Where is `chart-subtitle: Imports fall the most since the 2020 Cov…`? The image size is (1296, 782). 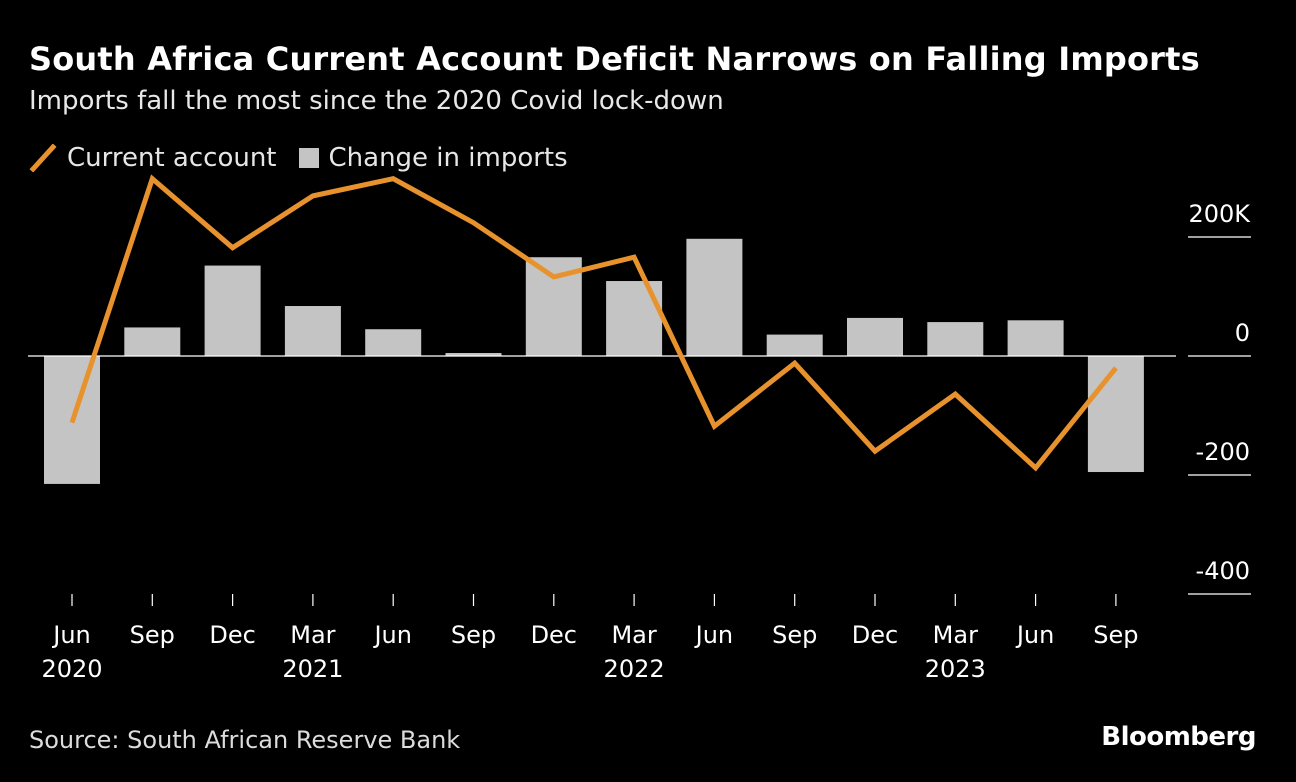 chart-subtitle: Imports fall the most since the 2020 Cov… is located at coordinates (376, 101).